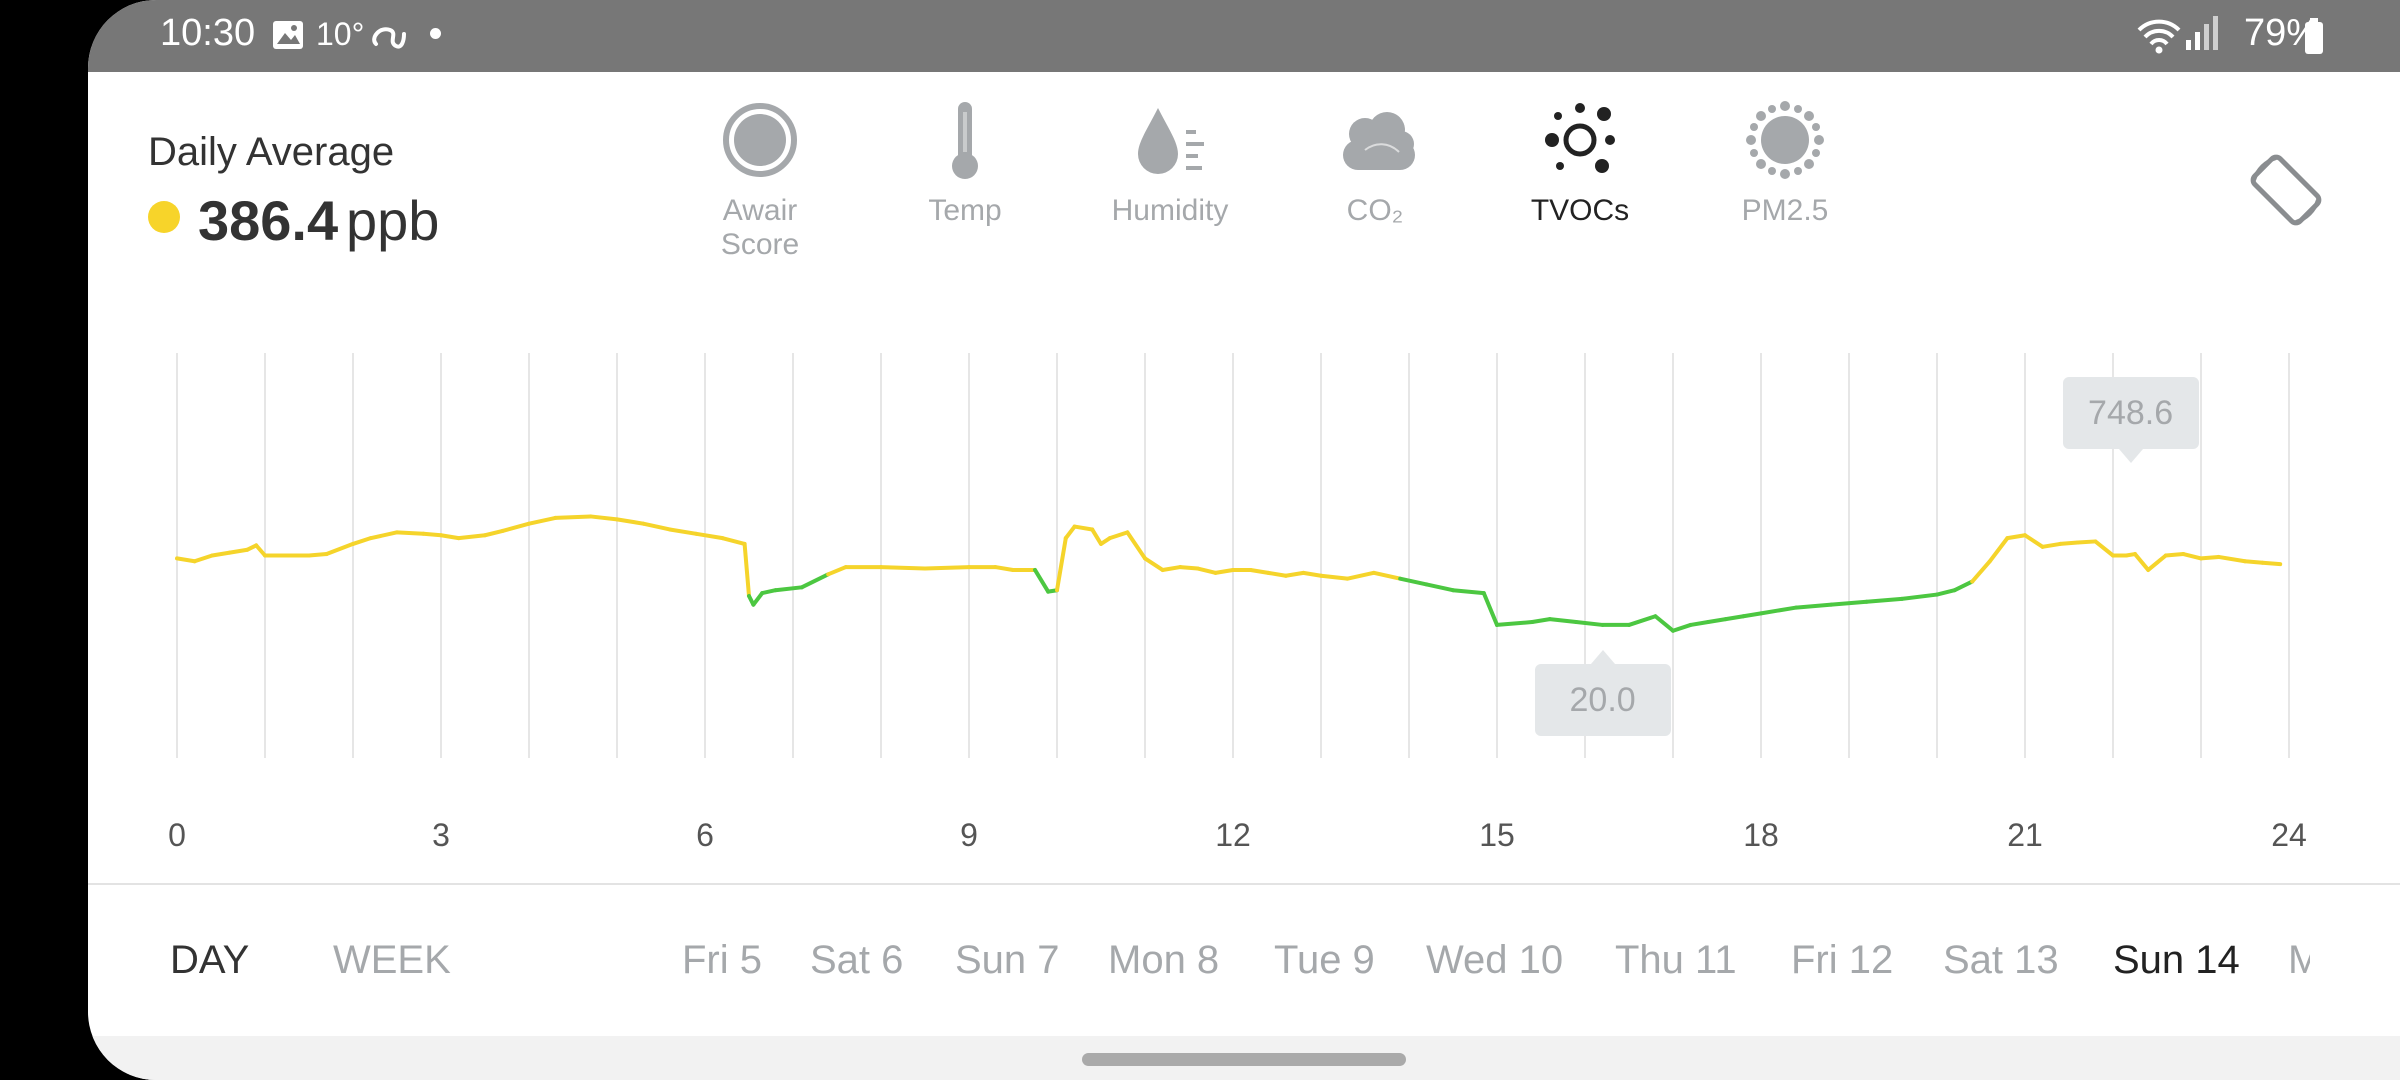  I want to click on tooltip-pointer, so click(2130, 456).